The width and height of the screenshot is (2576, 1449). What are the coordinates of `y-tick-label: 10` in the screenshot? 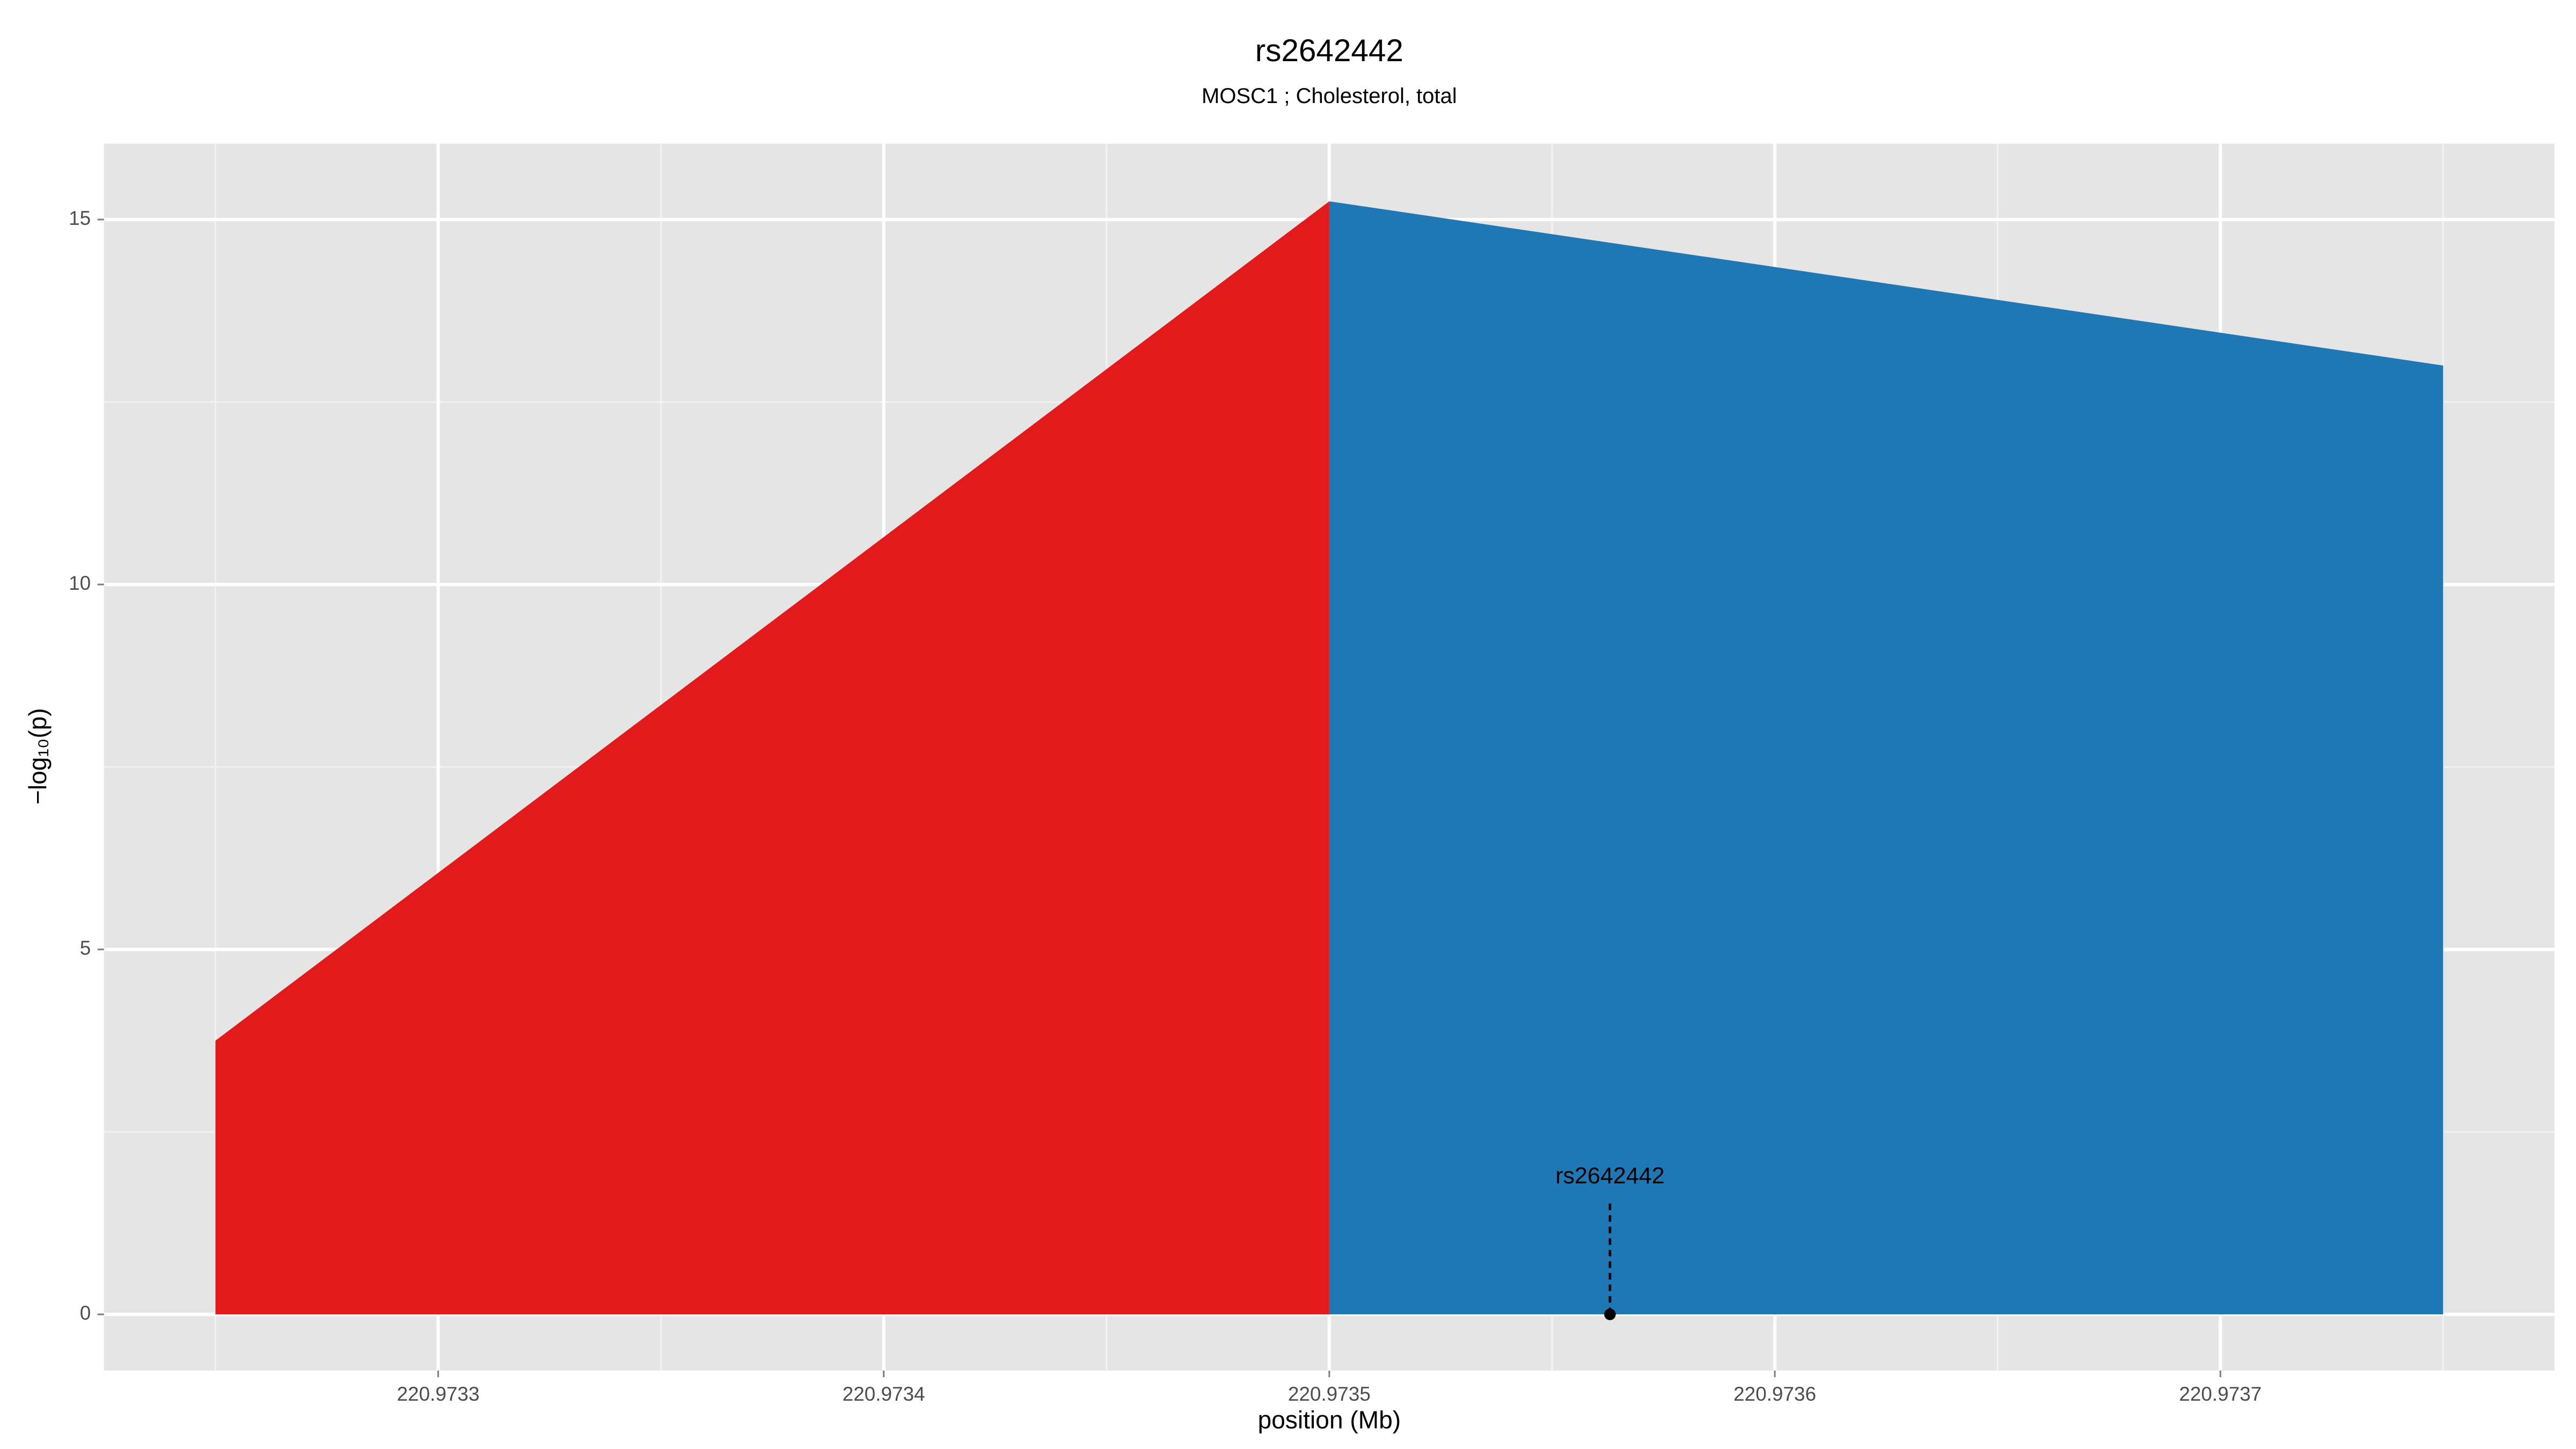 It's located at (80, 583).